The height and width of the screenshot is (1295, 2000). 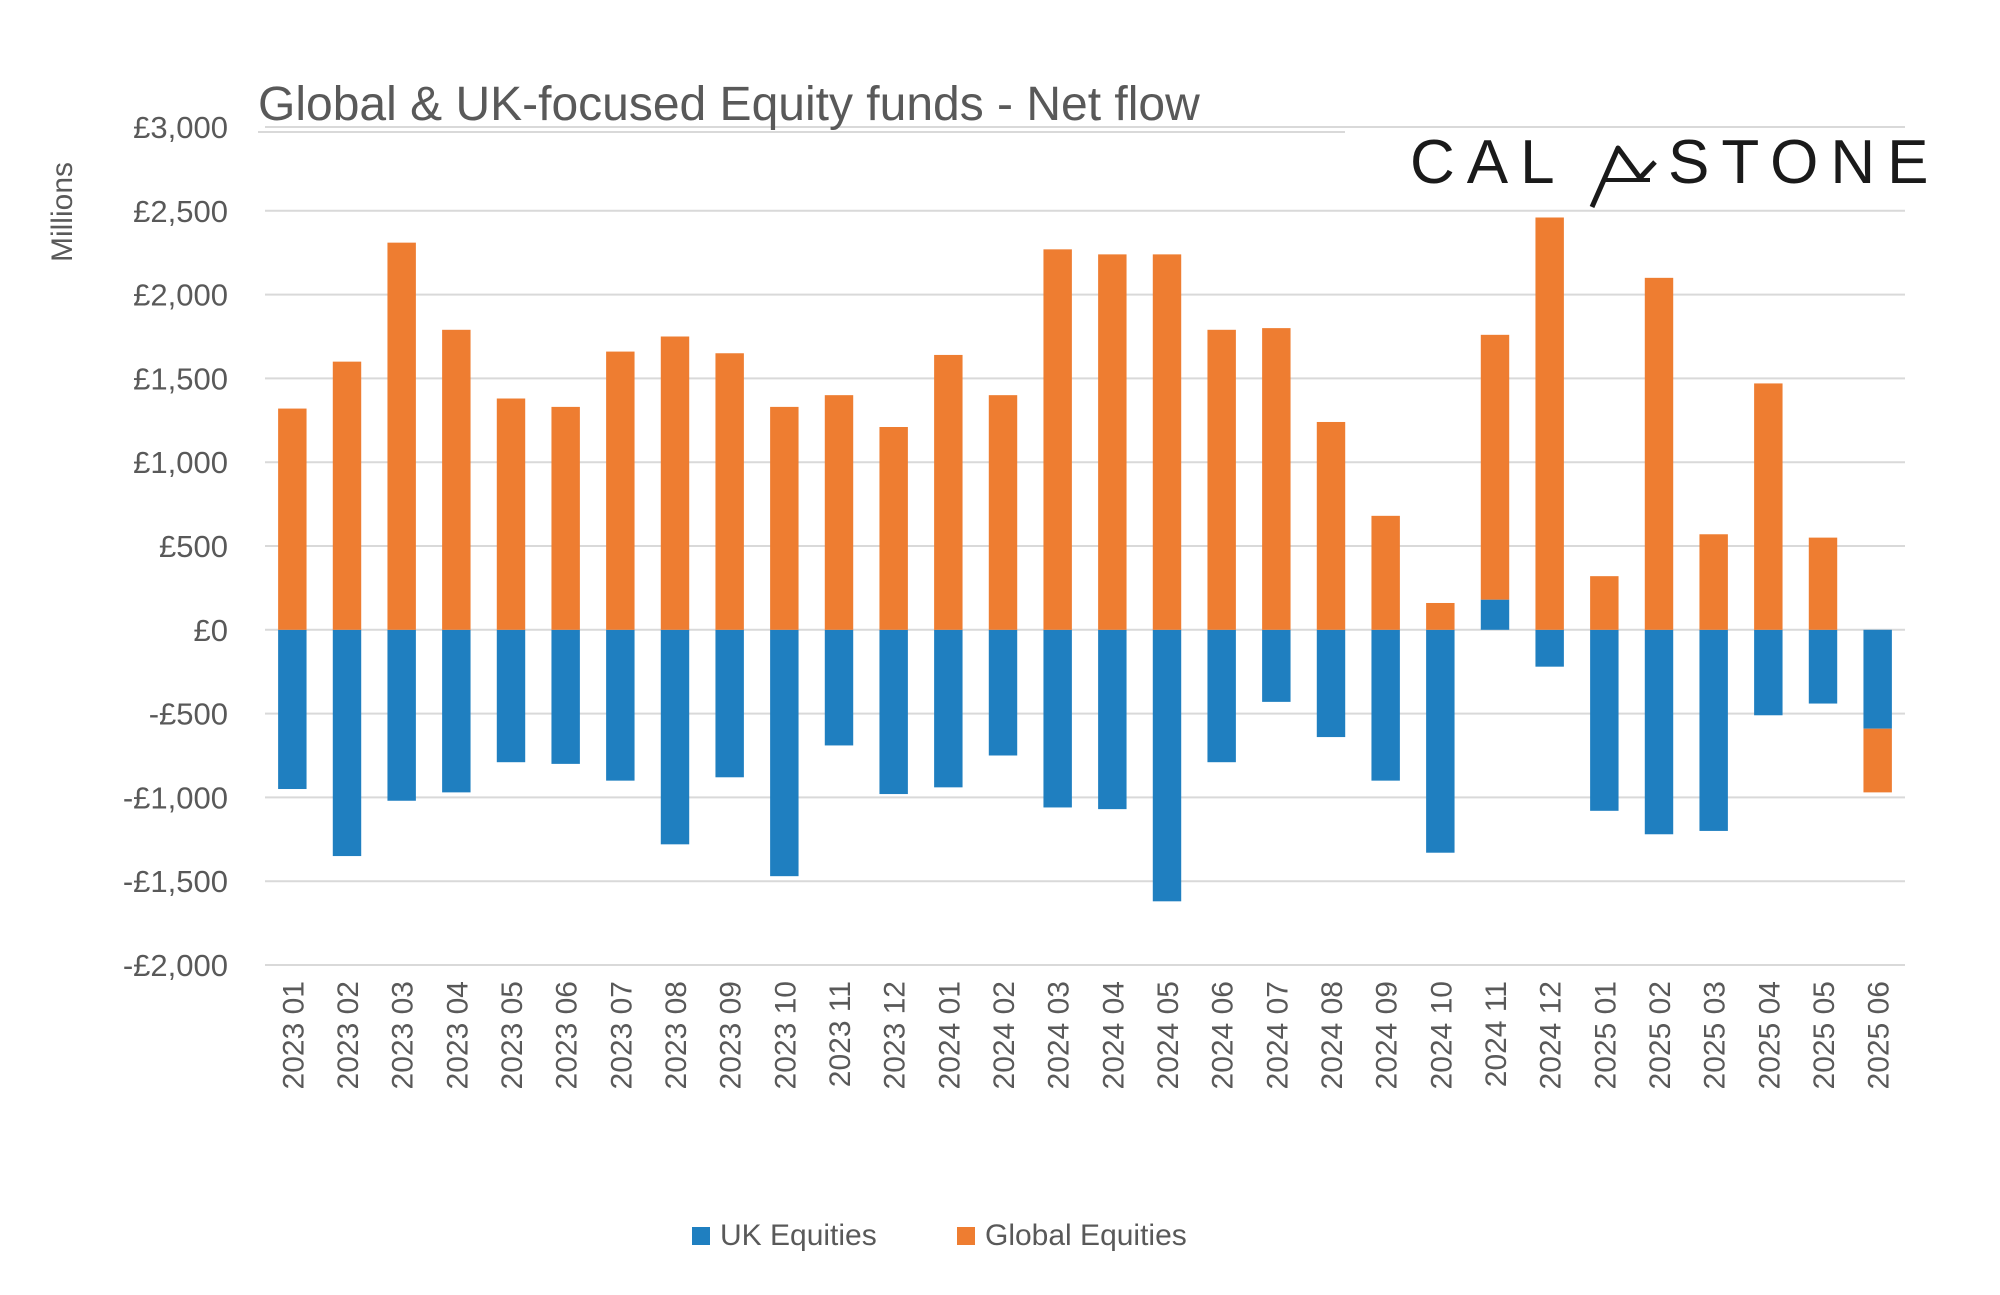 What do you see at coordinates (1113, 1035) in the screenshot?
I see `x-tick-label: 2024 04` at bounding box center [1113, 1035].